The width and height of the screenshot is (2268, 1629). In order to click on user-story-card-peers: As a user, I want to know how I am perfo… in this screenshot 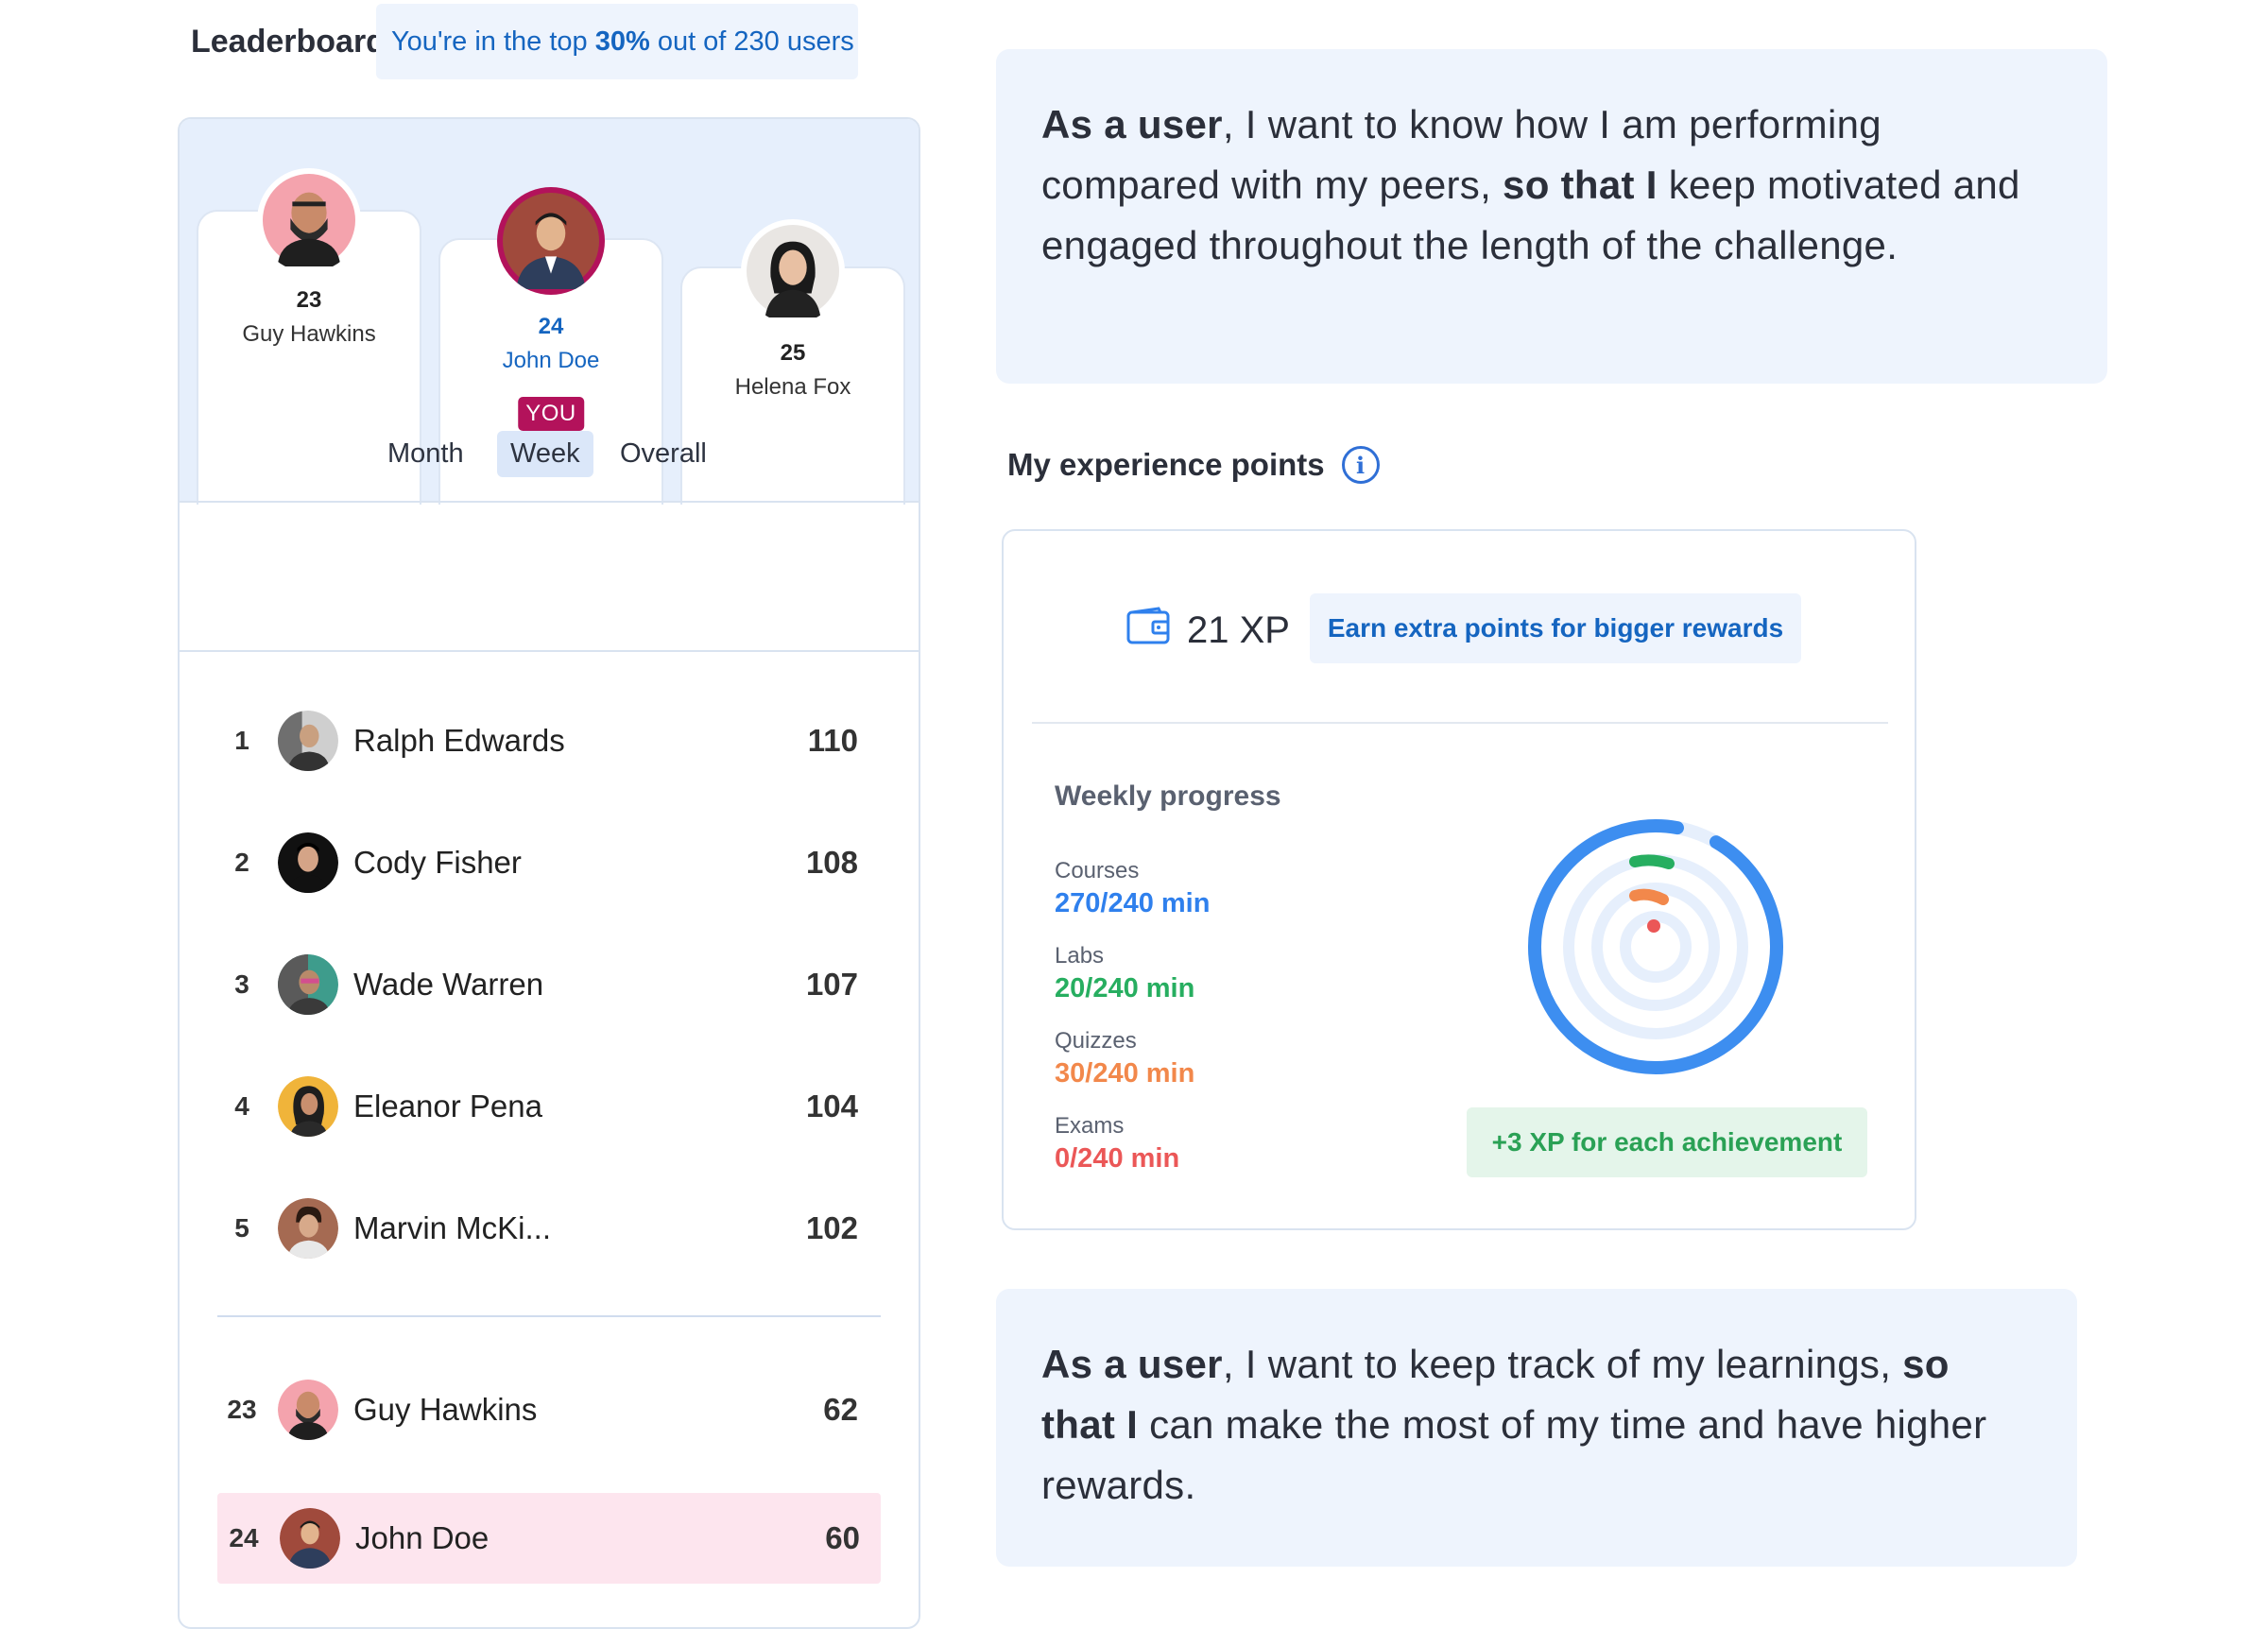, I will do `click(1551, 216)`.